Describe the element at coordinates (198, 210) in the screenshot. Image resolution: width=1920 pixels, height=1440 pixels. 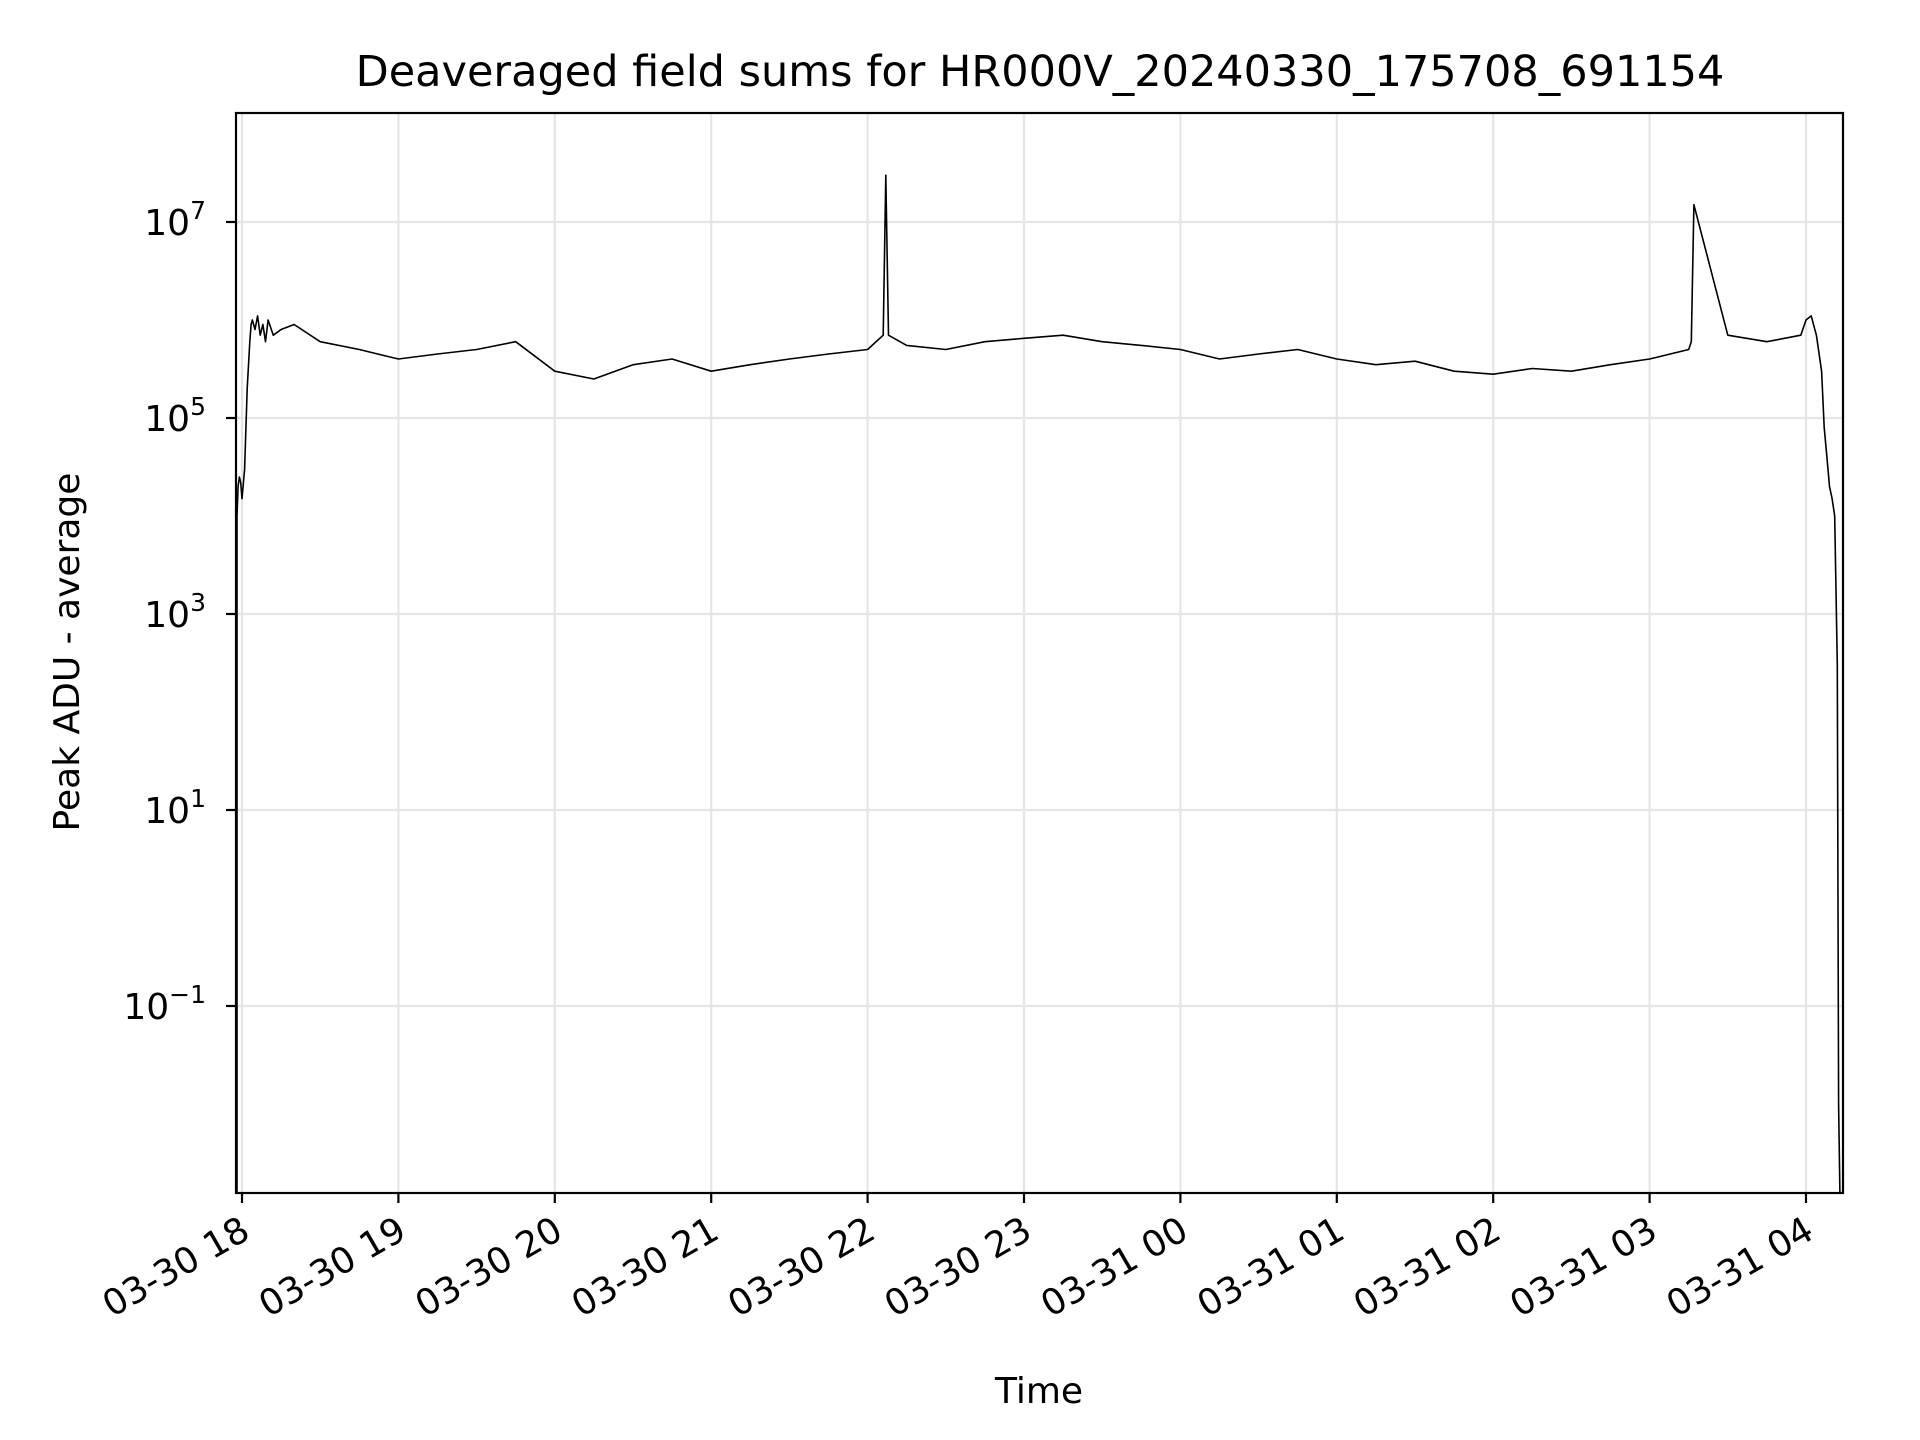
I see `y-tick-exponent: 7` at that location.